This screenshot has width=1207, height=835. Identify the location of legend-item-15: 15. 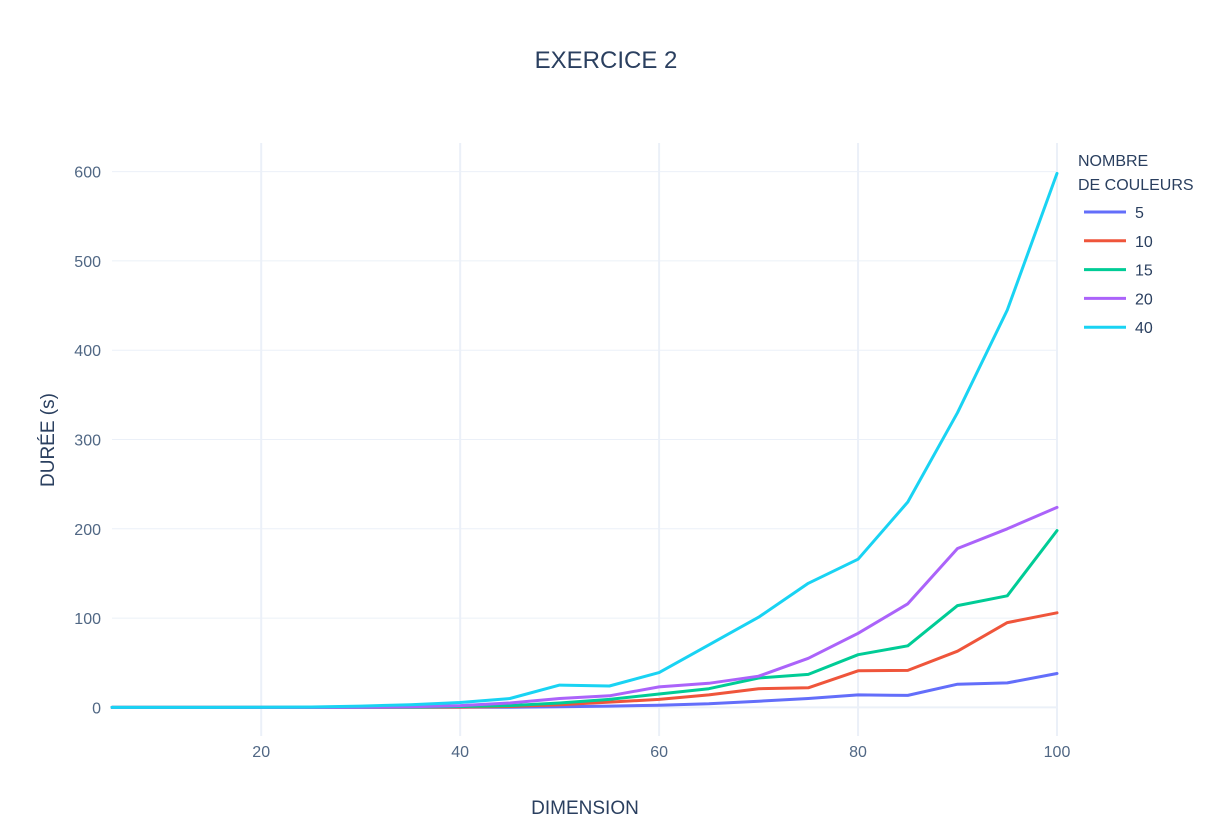
(1118, 271).